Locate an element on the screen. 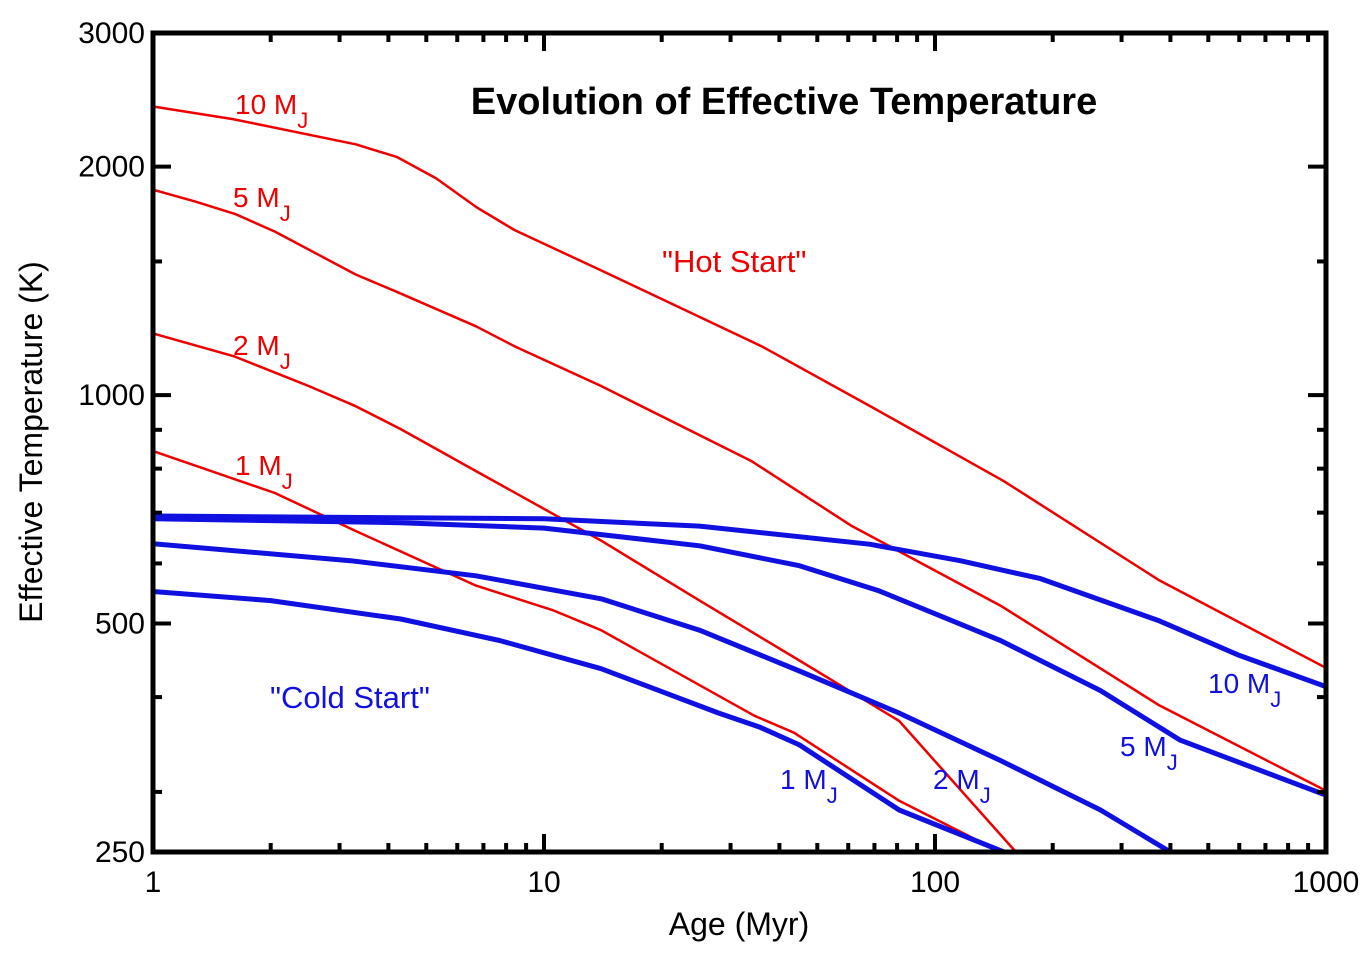  x-axis-label: Age (Myr) is located at coordinates (739, 924).